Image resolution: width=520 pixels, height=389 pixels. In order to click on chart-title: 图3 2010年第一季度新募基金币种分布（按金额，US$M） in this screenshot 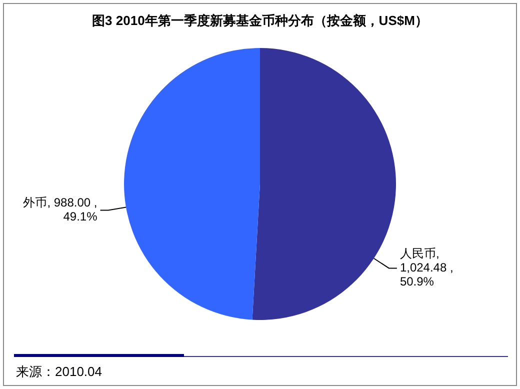, I will do `click(260, 21)`.